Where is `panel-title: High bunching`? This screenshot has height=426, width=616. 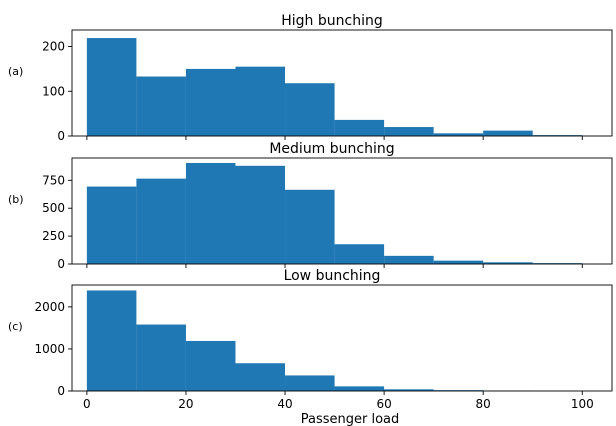 panel-title: High bunching is located at coordinates (331, 21).